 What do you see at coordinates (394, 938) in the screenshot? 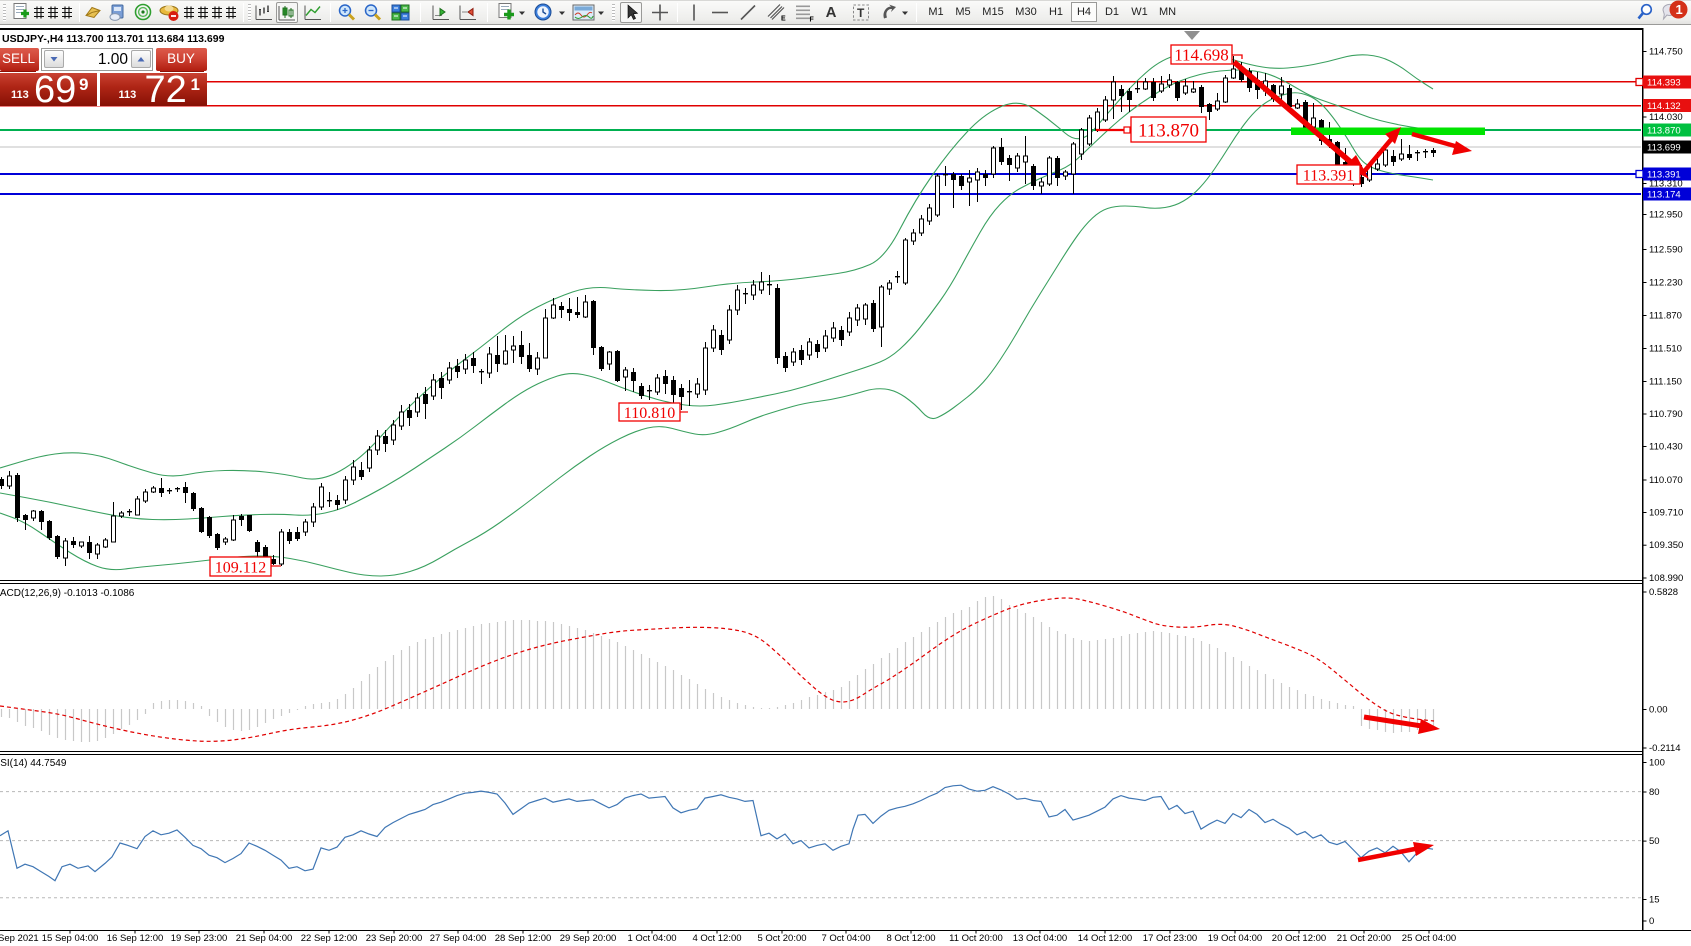
I see `svg-text: 23 Sep 20:00` at bounding box center [394, 938].